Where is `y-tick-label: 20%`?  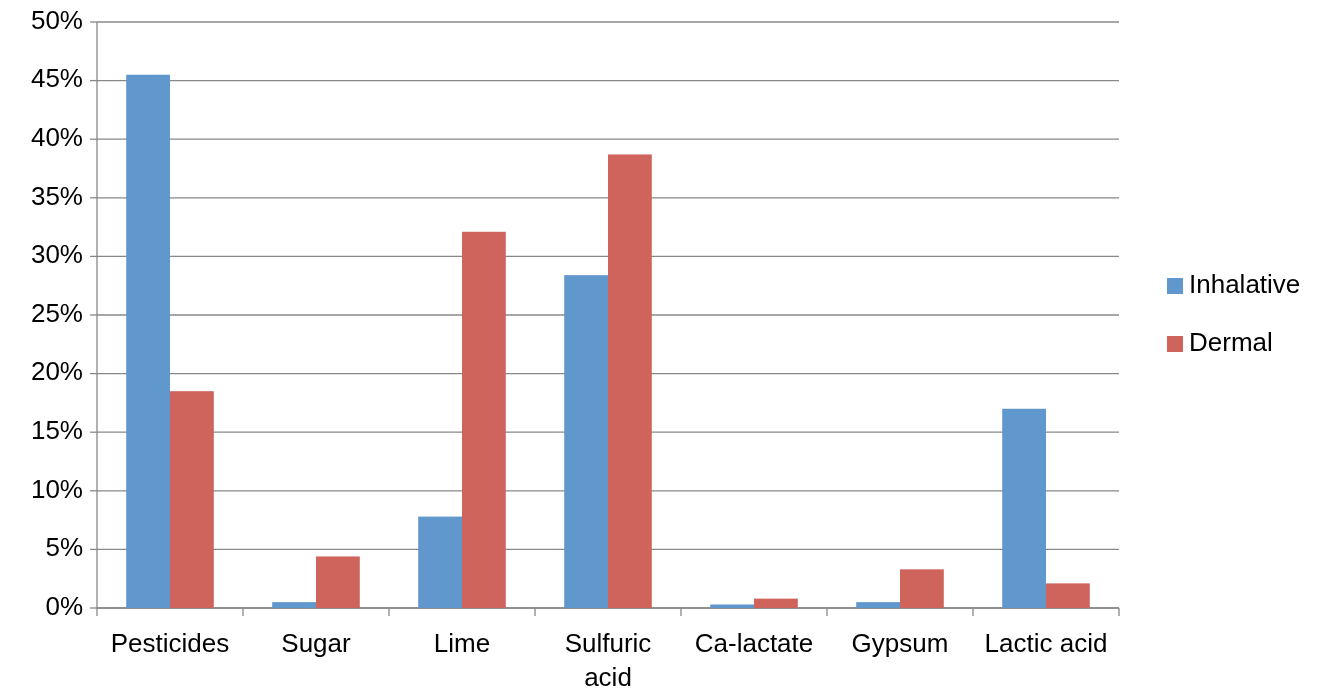 y-tick-label: 20% is located at coordinates (56, 371).